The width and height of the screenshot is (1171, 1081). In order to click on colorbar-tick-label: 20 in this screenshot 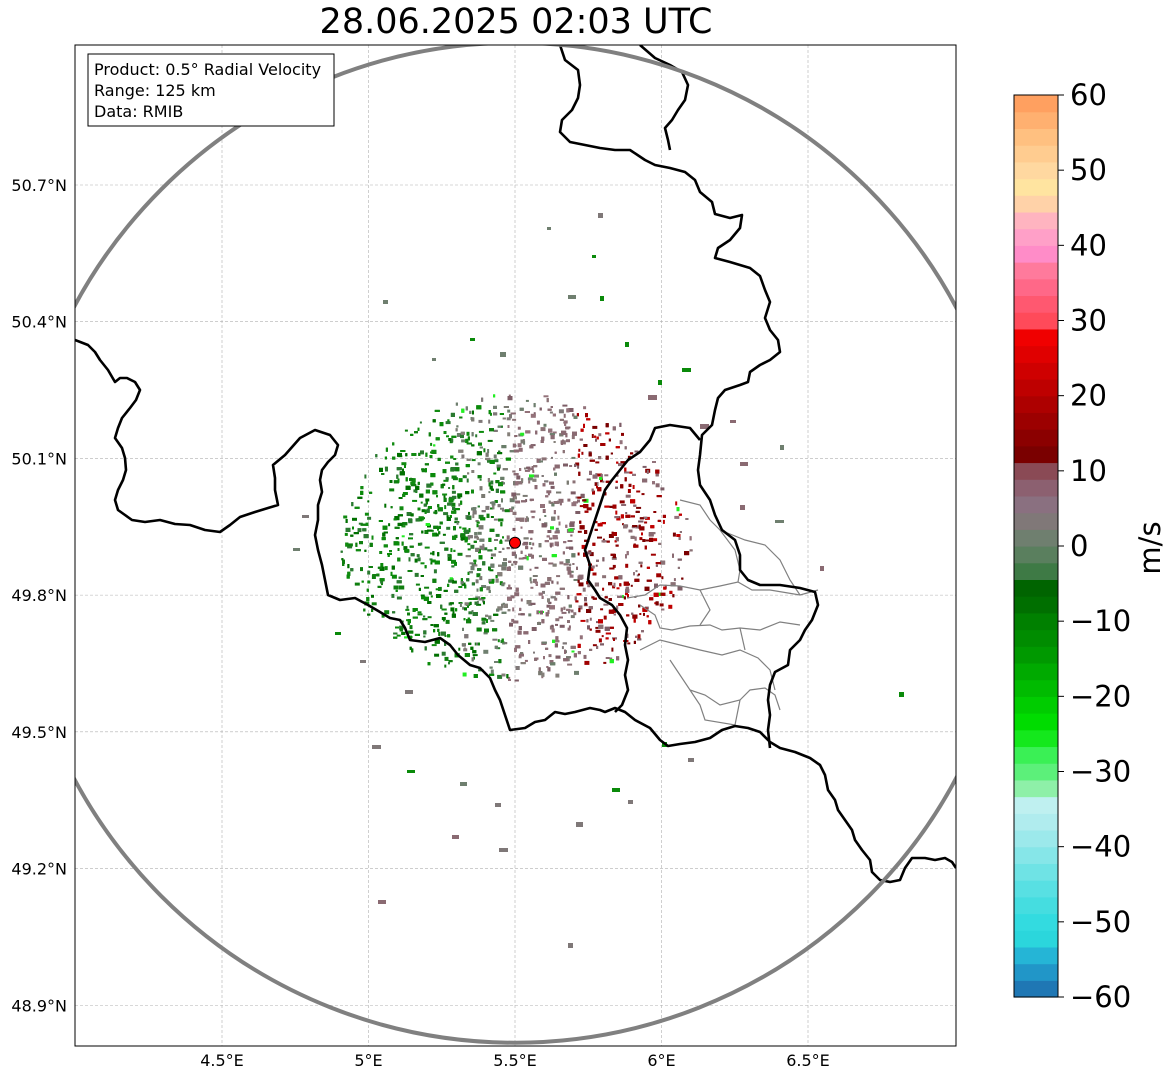, I will do `click(1088, 396)`.